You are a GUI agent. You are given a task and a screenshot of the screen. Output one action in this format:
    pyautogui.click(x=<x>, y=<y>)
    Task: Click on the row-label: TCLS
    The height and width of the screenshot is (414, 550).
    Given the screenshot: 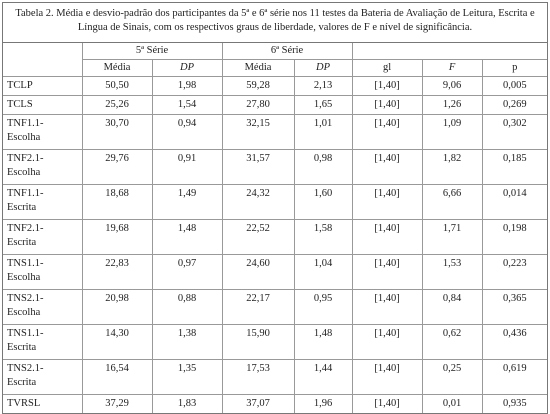 What is the action you would take?
    pyautogui.click(x=20, y=104)
    